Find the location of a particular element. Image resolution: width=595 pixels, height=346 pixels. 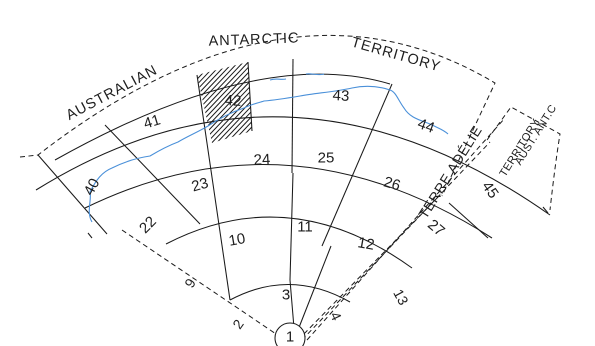

sector-number-24: 24 is located at coordinates (262, 160).